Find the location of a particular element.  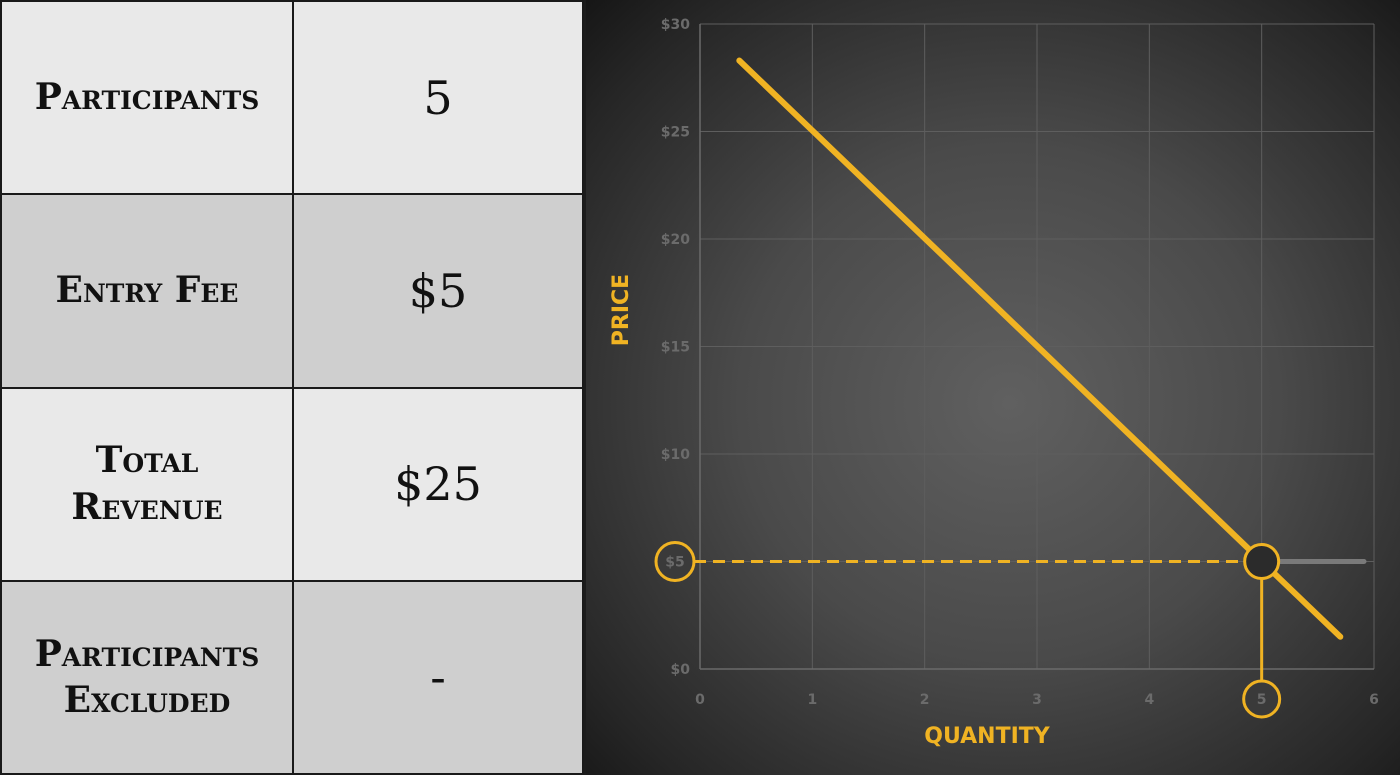

price-marker-label: $5 is located at coordinates (674, 563).